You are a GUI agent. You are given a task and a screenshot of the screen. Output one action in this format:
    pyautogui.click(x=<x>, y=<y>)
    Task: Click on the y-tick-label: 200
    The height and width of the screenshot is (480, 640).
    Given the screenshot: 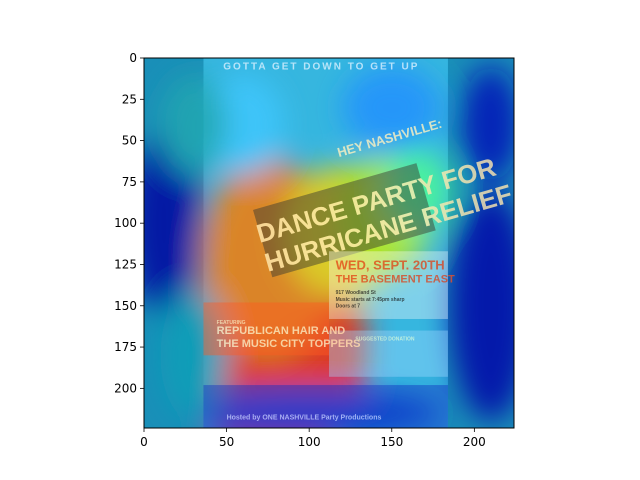 What is the action you would take?
    pyautogui.click(x=125, y=388)
    